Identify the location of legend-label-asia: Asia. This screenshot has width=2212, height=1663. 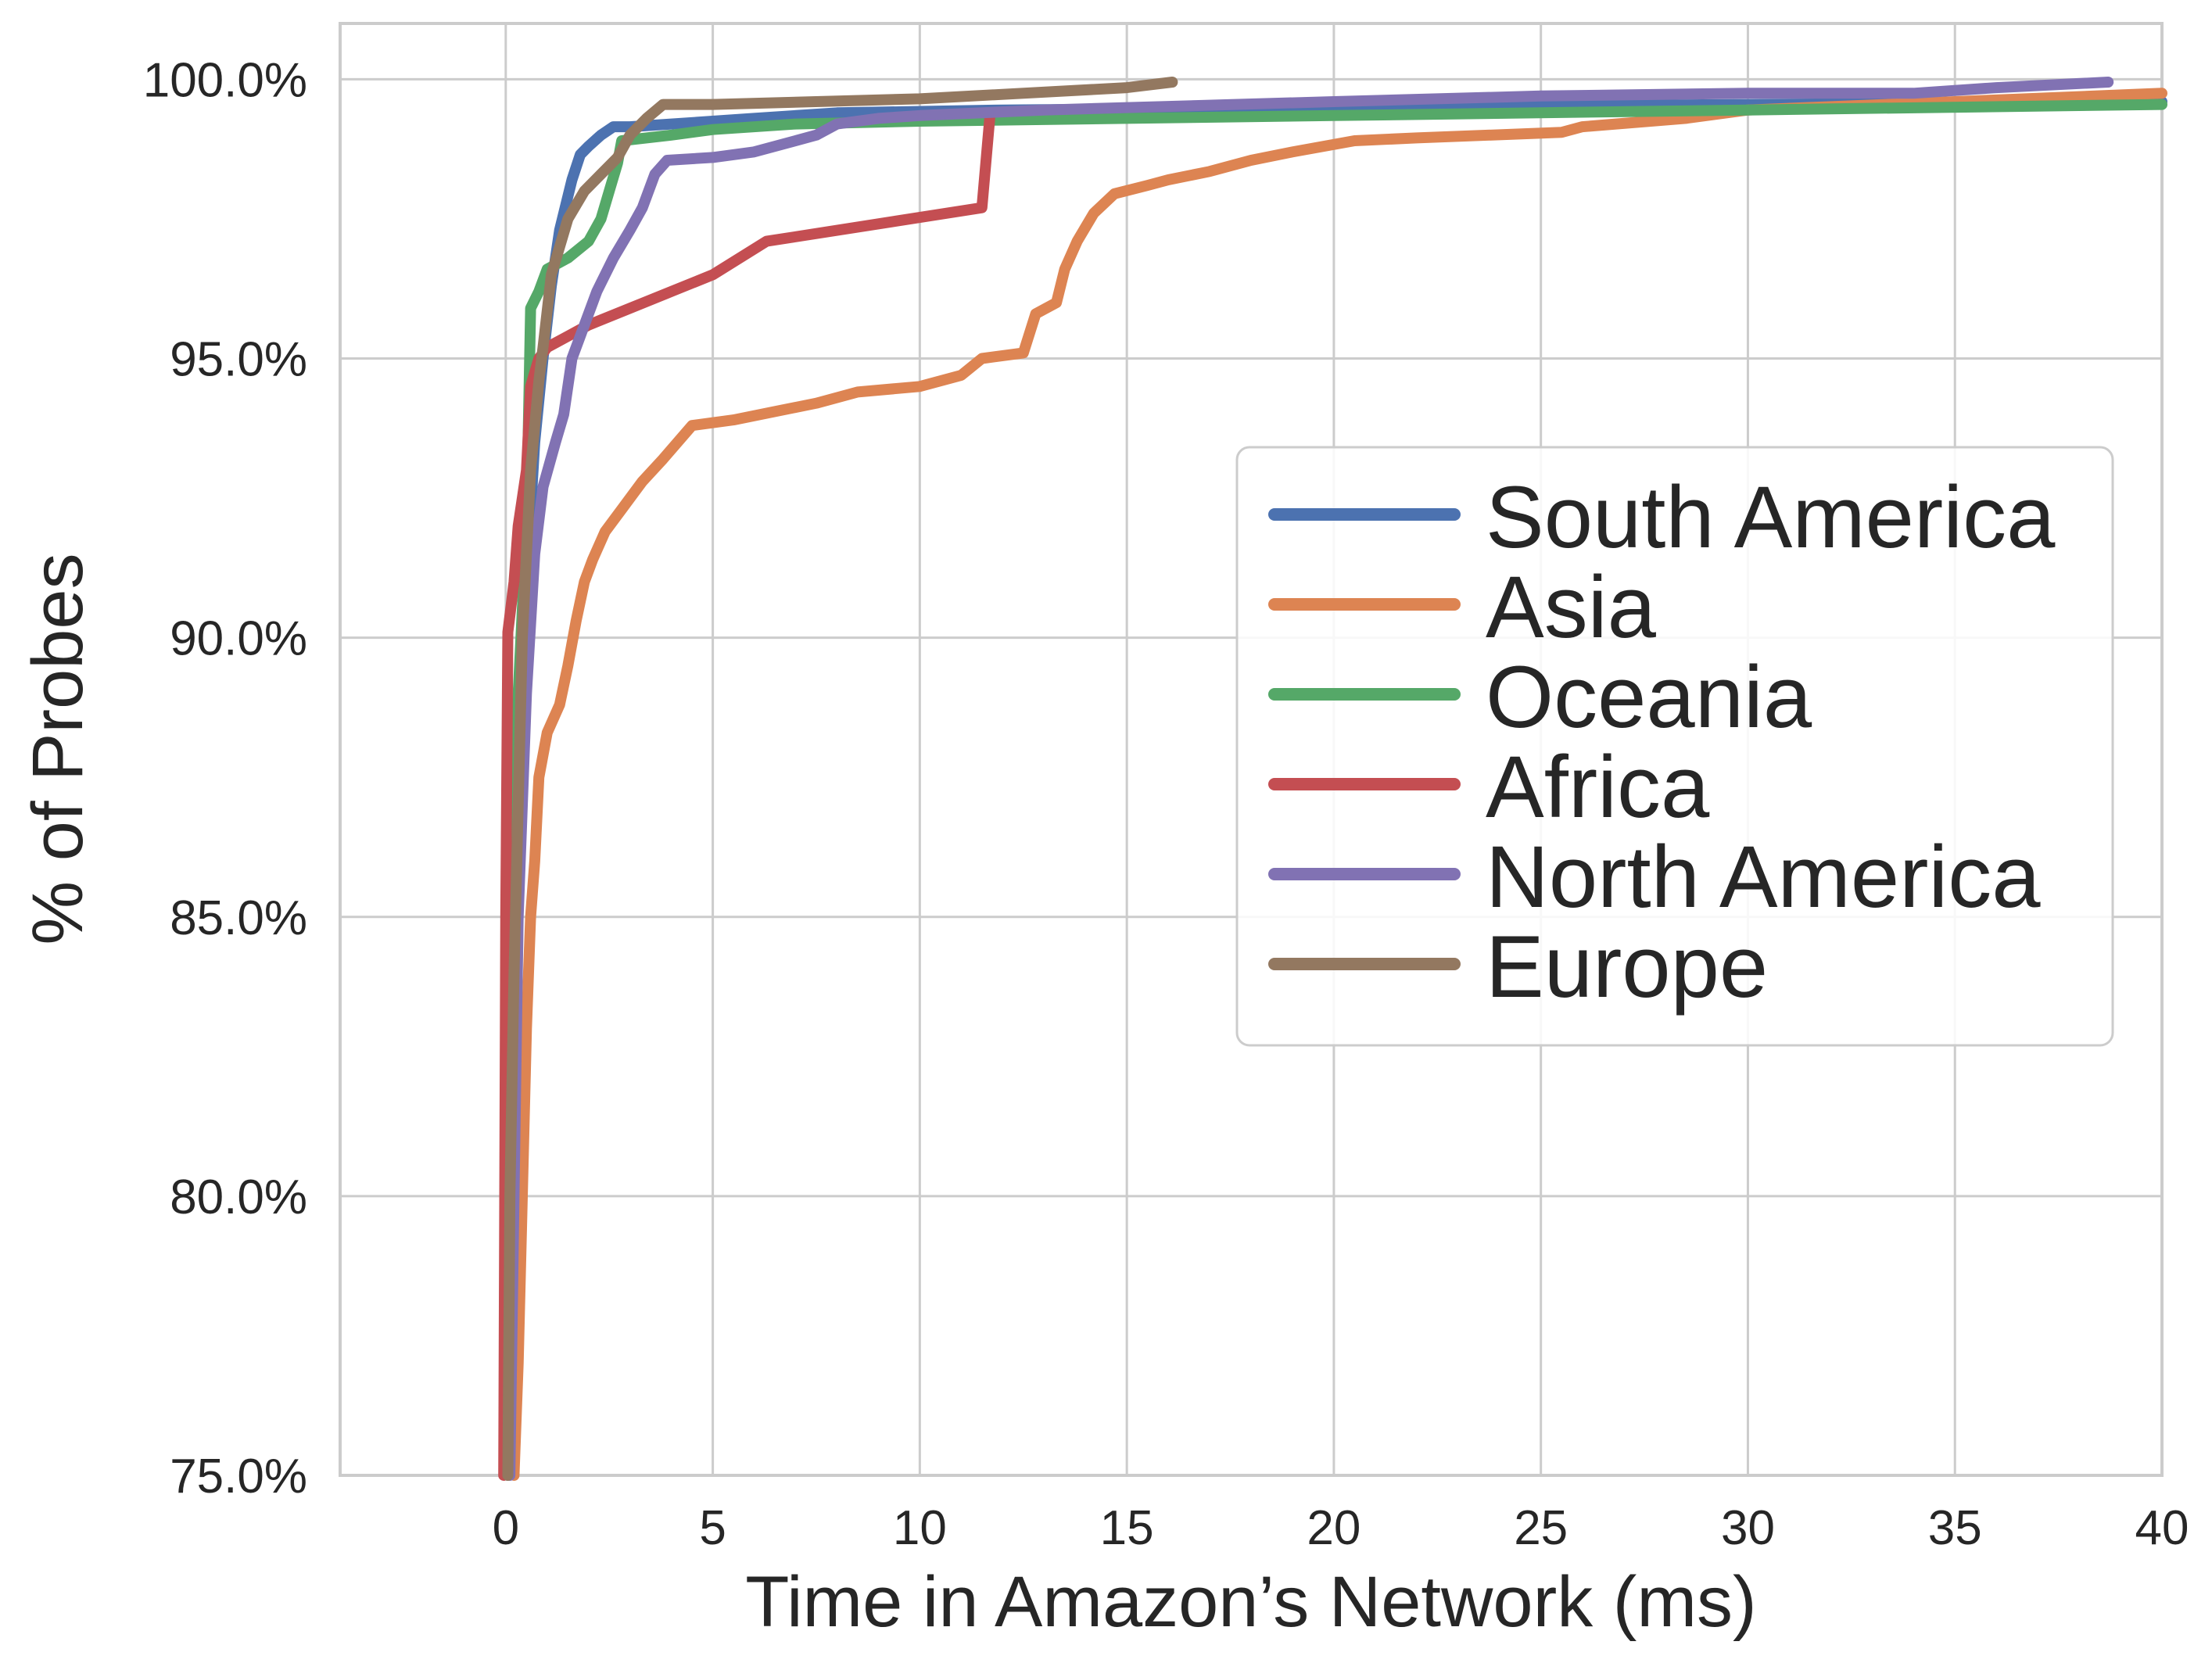
(1571, 607).